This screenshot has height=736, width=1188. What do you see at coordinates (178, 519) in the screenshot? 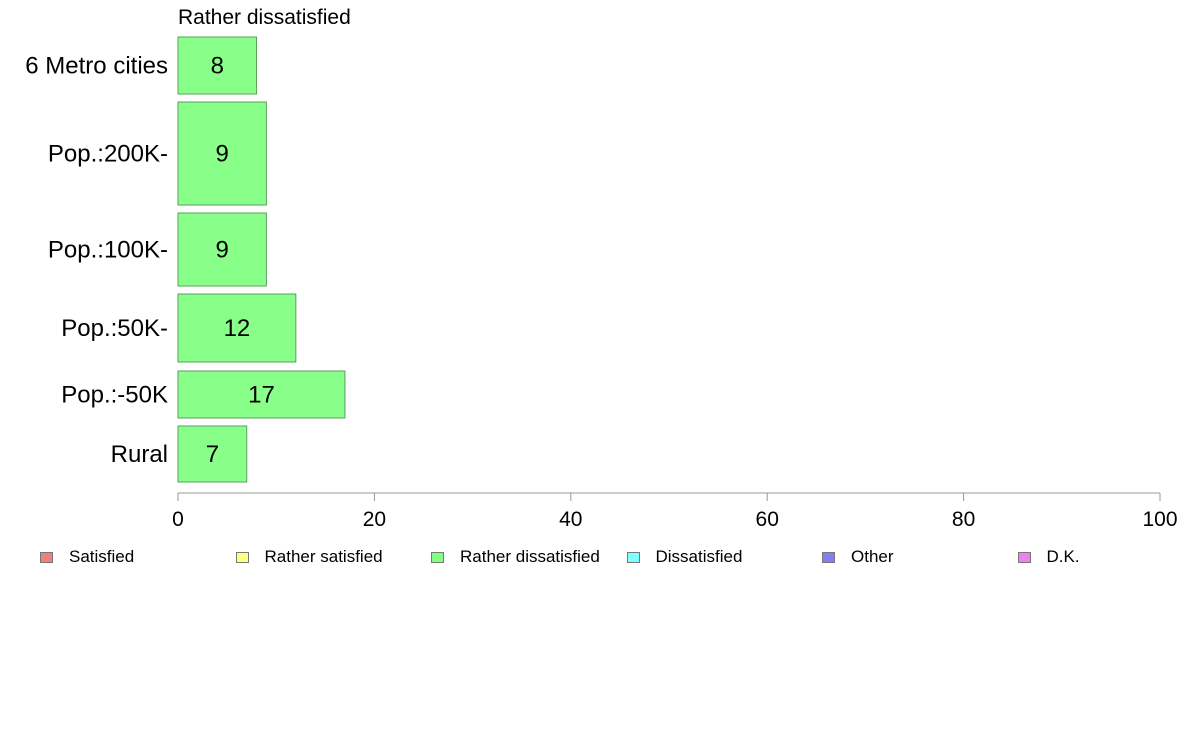
I see `x-tick-label: 0` at bounding box center [178, 519].